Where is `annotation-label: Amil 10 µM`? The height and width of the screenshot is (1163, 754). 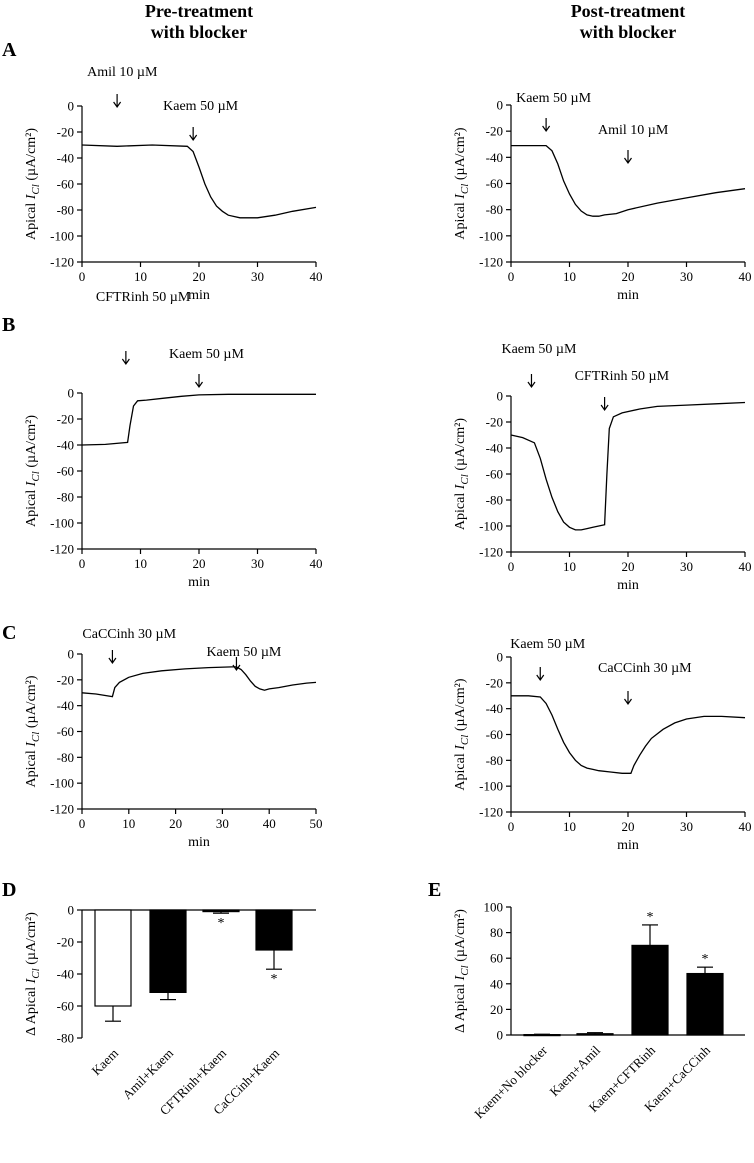 annotation-label: Amil 10 µM is located at coordinates (633, 130).